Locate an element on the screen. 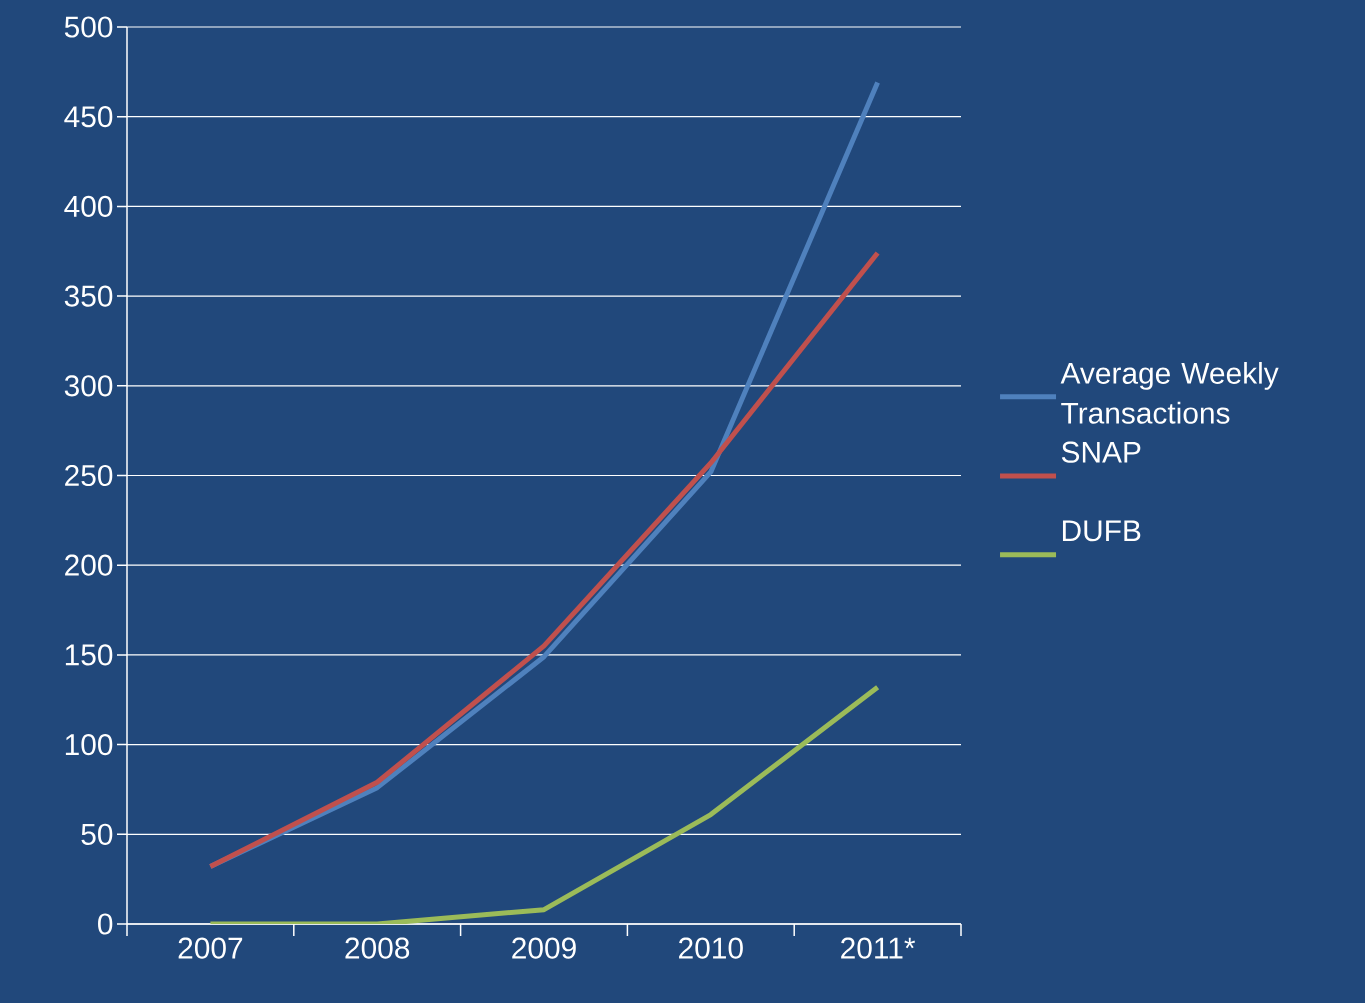  x-tick-label: 2009 is located at coordinates (544, 948).